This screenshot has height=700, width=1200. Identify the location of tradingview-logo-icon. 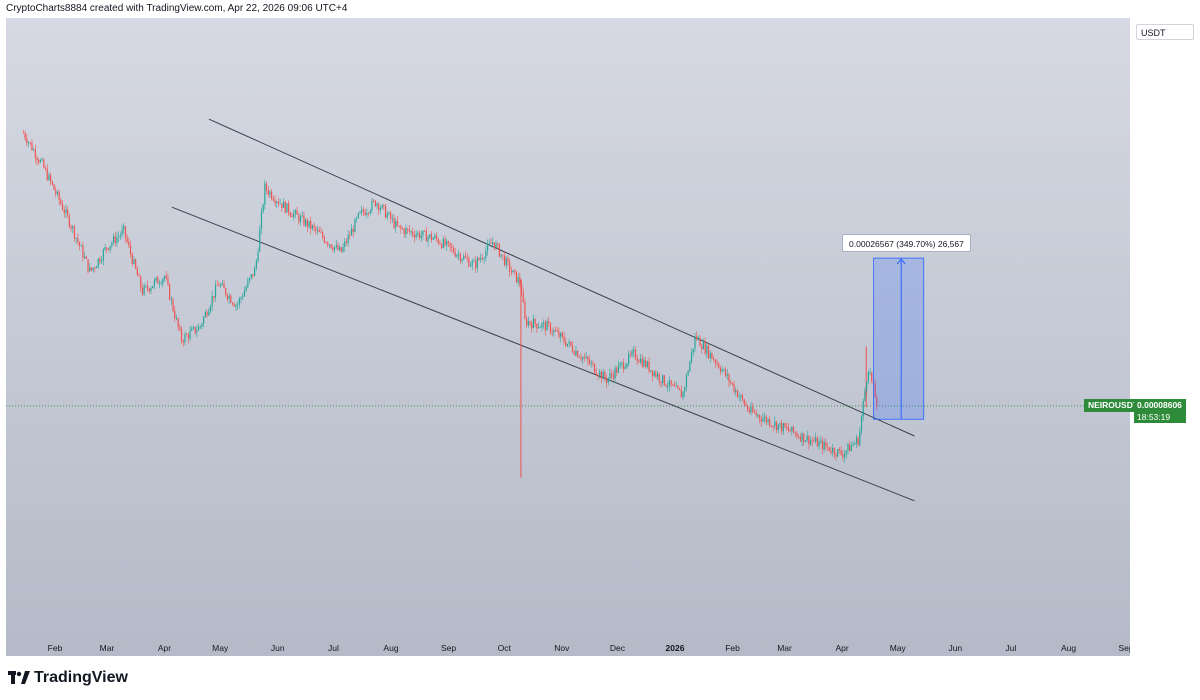
(19, 677).